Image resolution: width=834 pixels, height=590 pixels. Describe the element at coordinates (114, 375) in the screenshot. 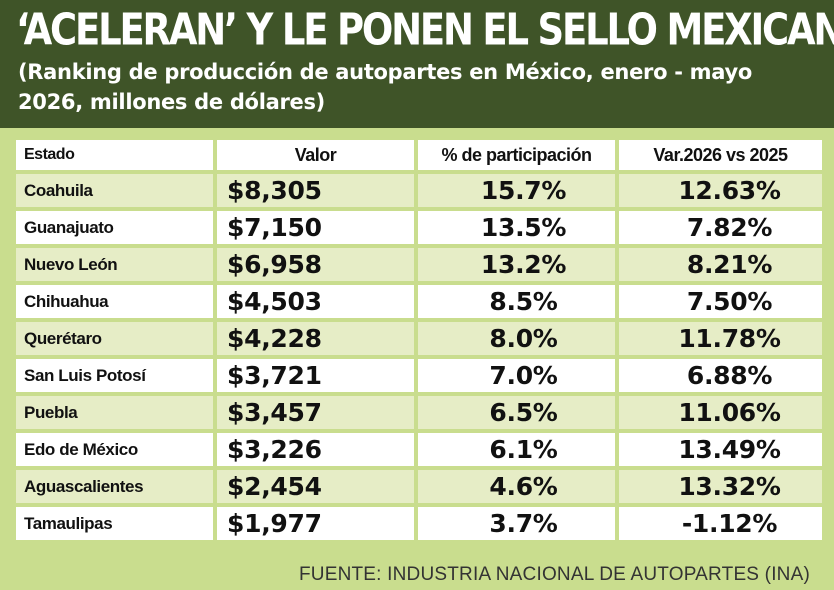

I see `cell-estado: San Luis Potosí` at that location.